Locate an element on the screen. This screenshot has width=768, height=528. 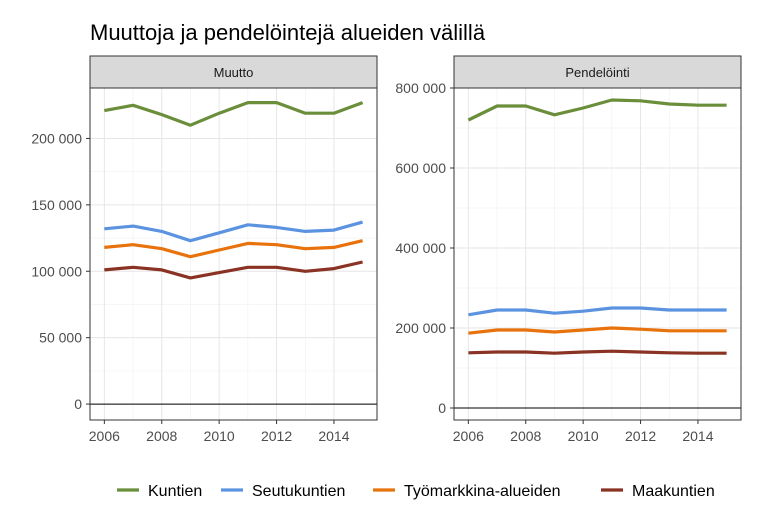
y-tick-label: 800 000 is located at coordinates (420, 88).